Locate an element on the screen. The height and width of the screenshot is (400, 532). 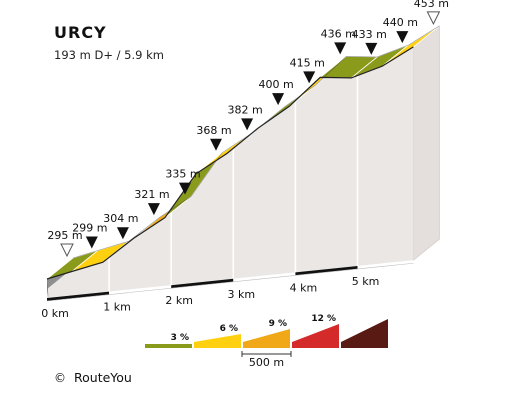
elevation-label-9: 436 m is located at coordinates (338, 33).